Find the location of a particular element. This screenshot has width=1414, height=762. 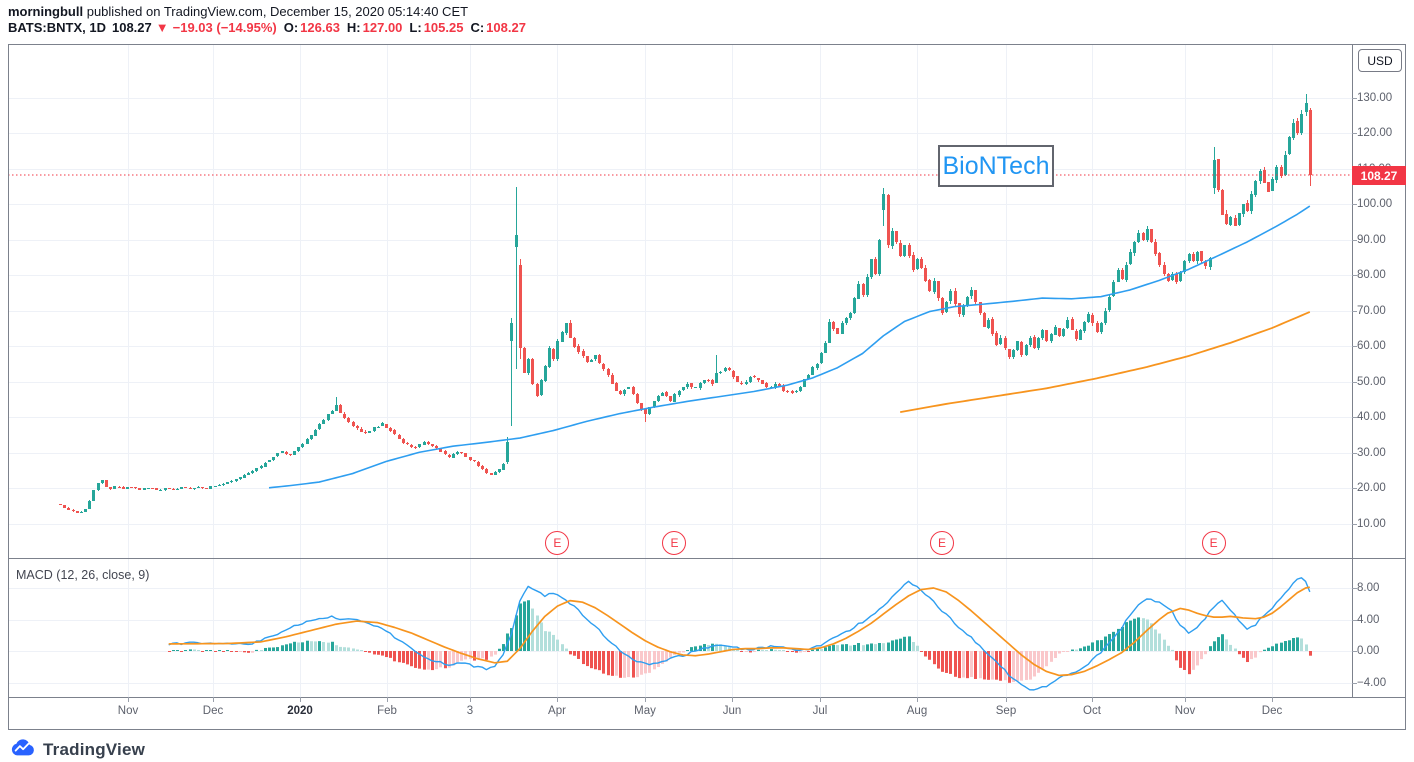

price-axis-label: 50.00 is located at coordinates (1371, 381).